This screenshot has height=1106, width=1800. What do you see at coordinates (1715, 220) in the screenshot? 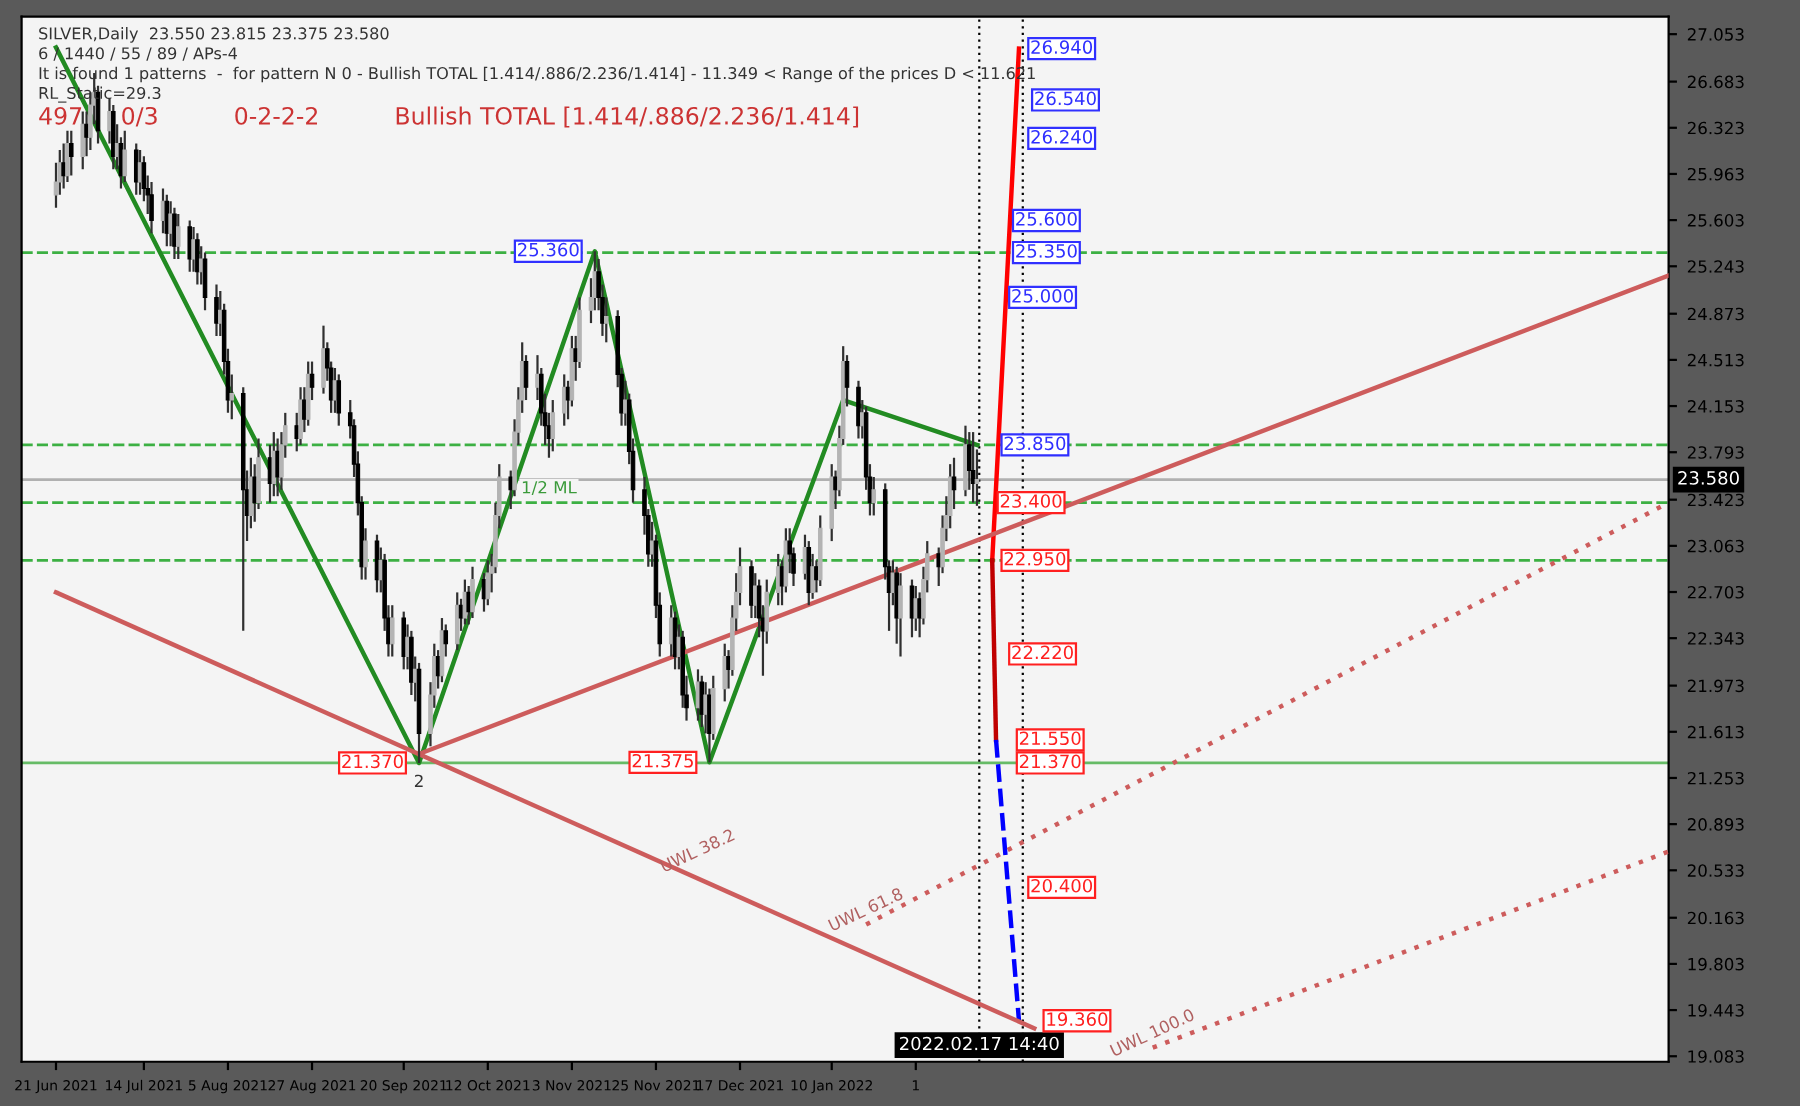
I see `y-tick-label: 25.603` at bounding box center [1715, 220].